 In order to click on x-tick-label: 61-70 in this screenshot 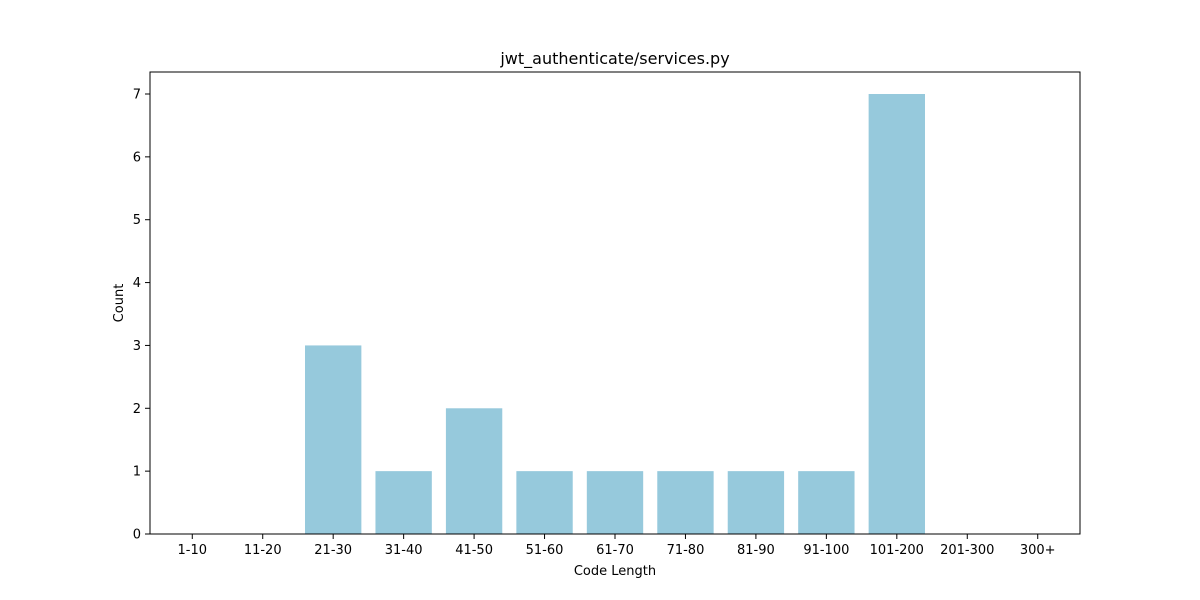, I will do `click(615, 550)`.